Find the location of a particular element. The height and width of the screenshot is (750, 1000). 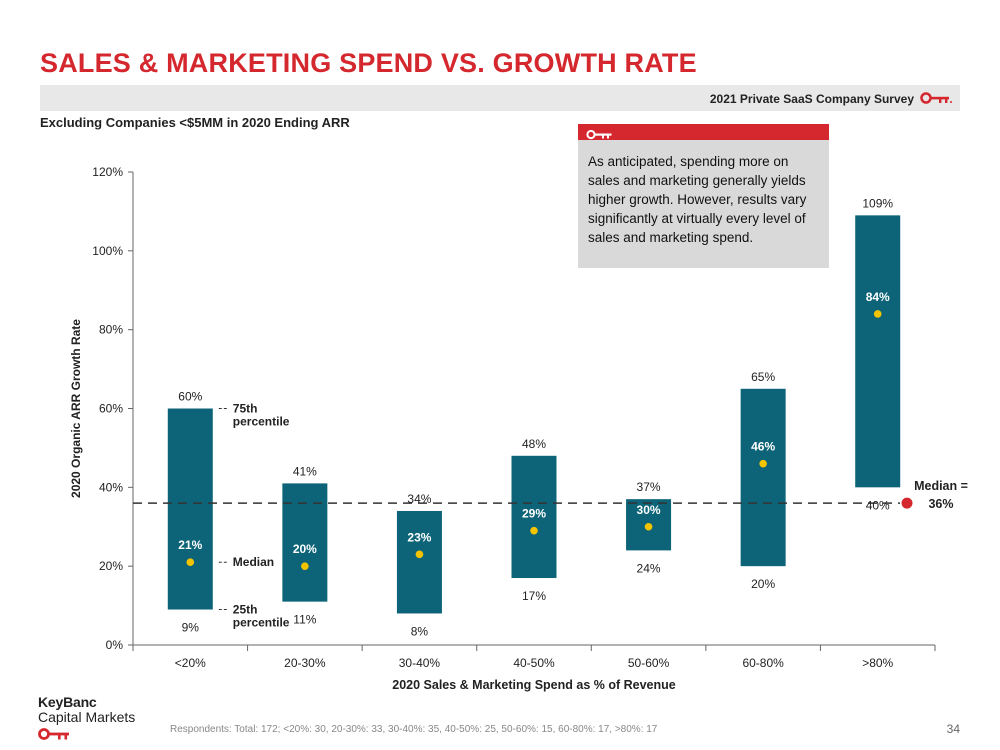

p75-label: 48% is located at coordinates (534, 444).